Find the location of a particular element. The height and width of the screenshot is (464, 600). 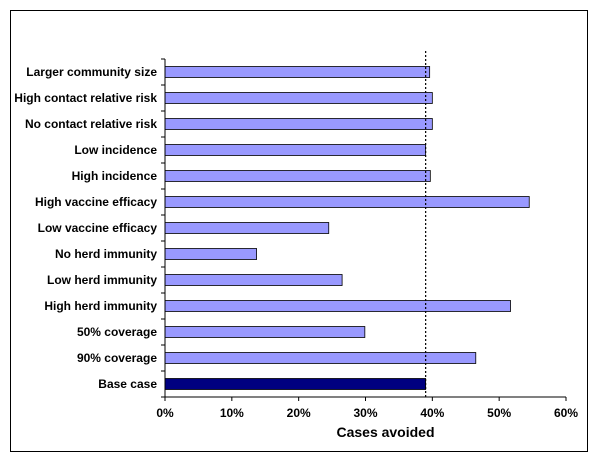

category-label: No contact relative risk is located at coordinates (91, 124).